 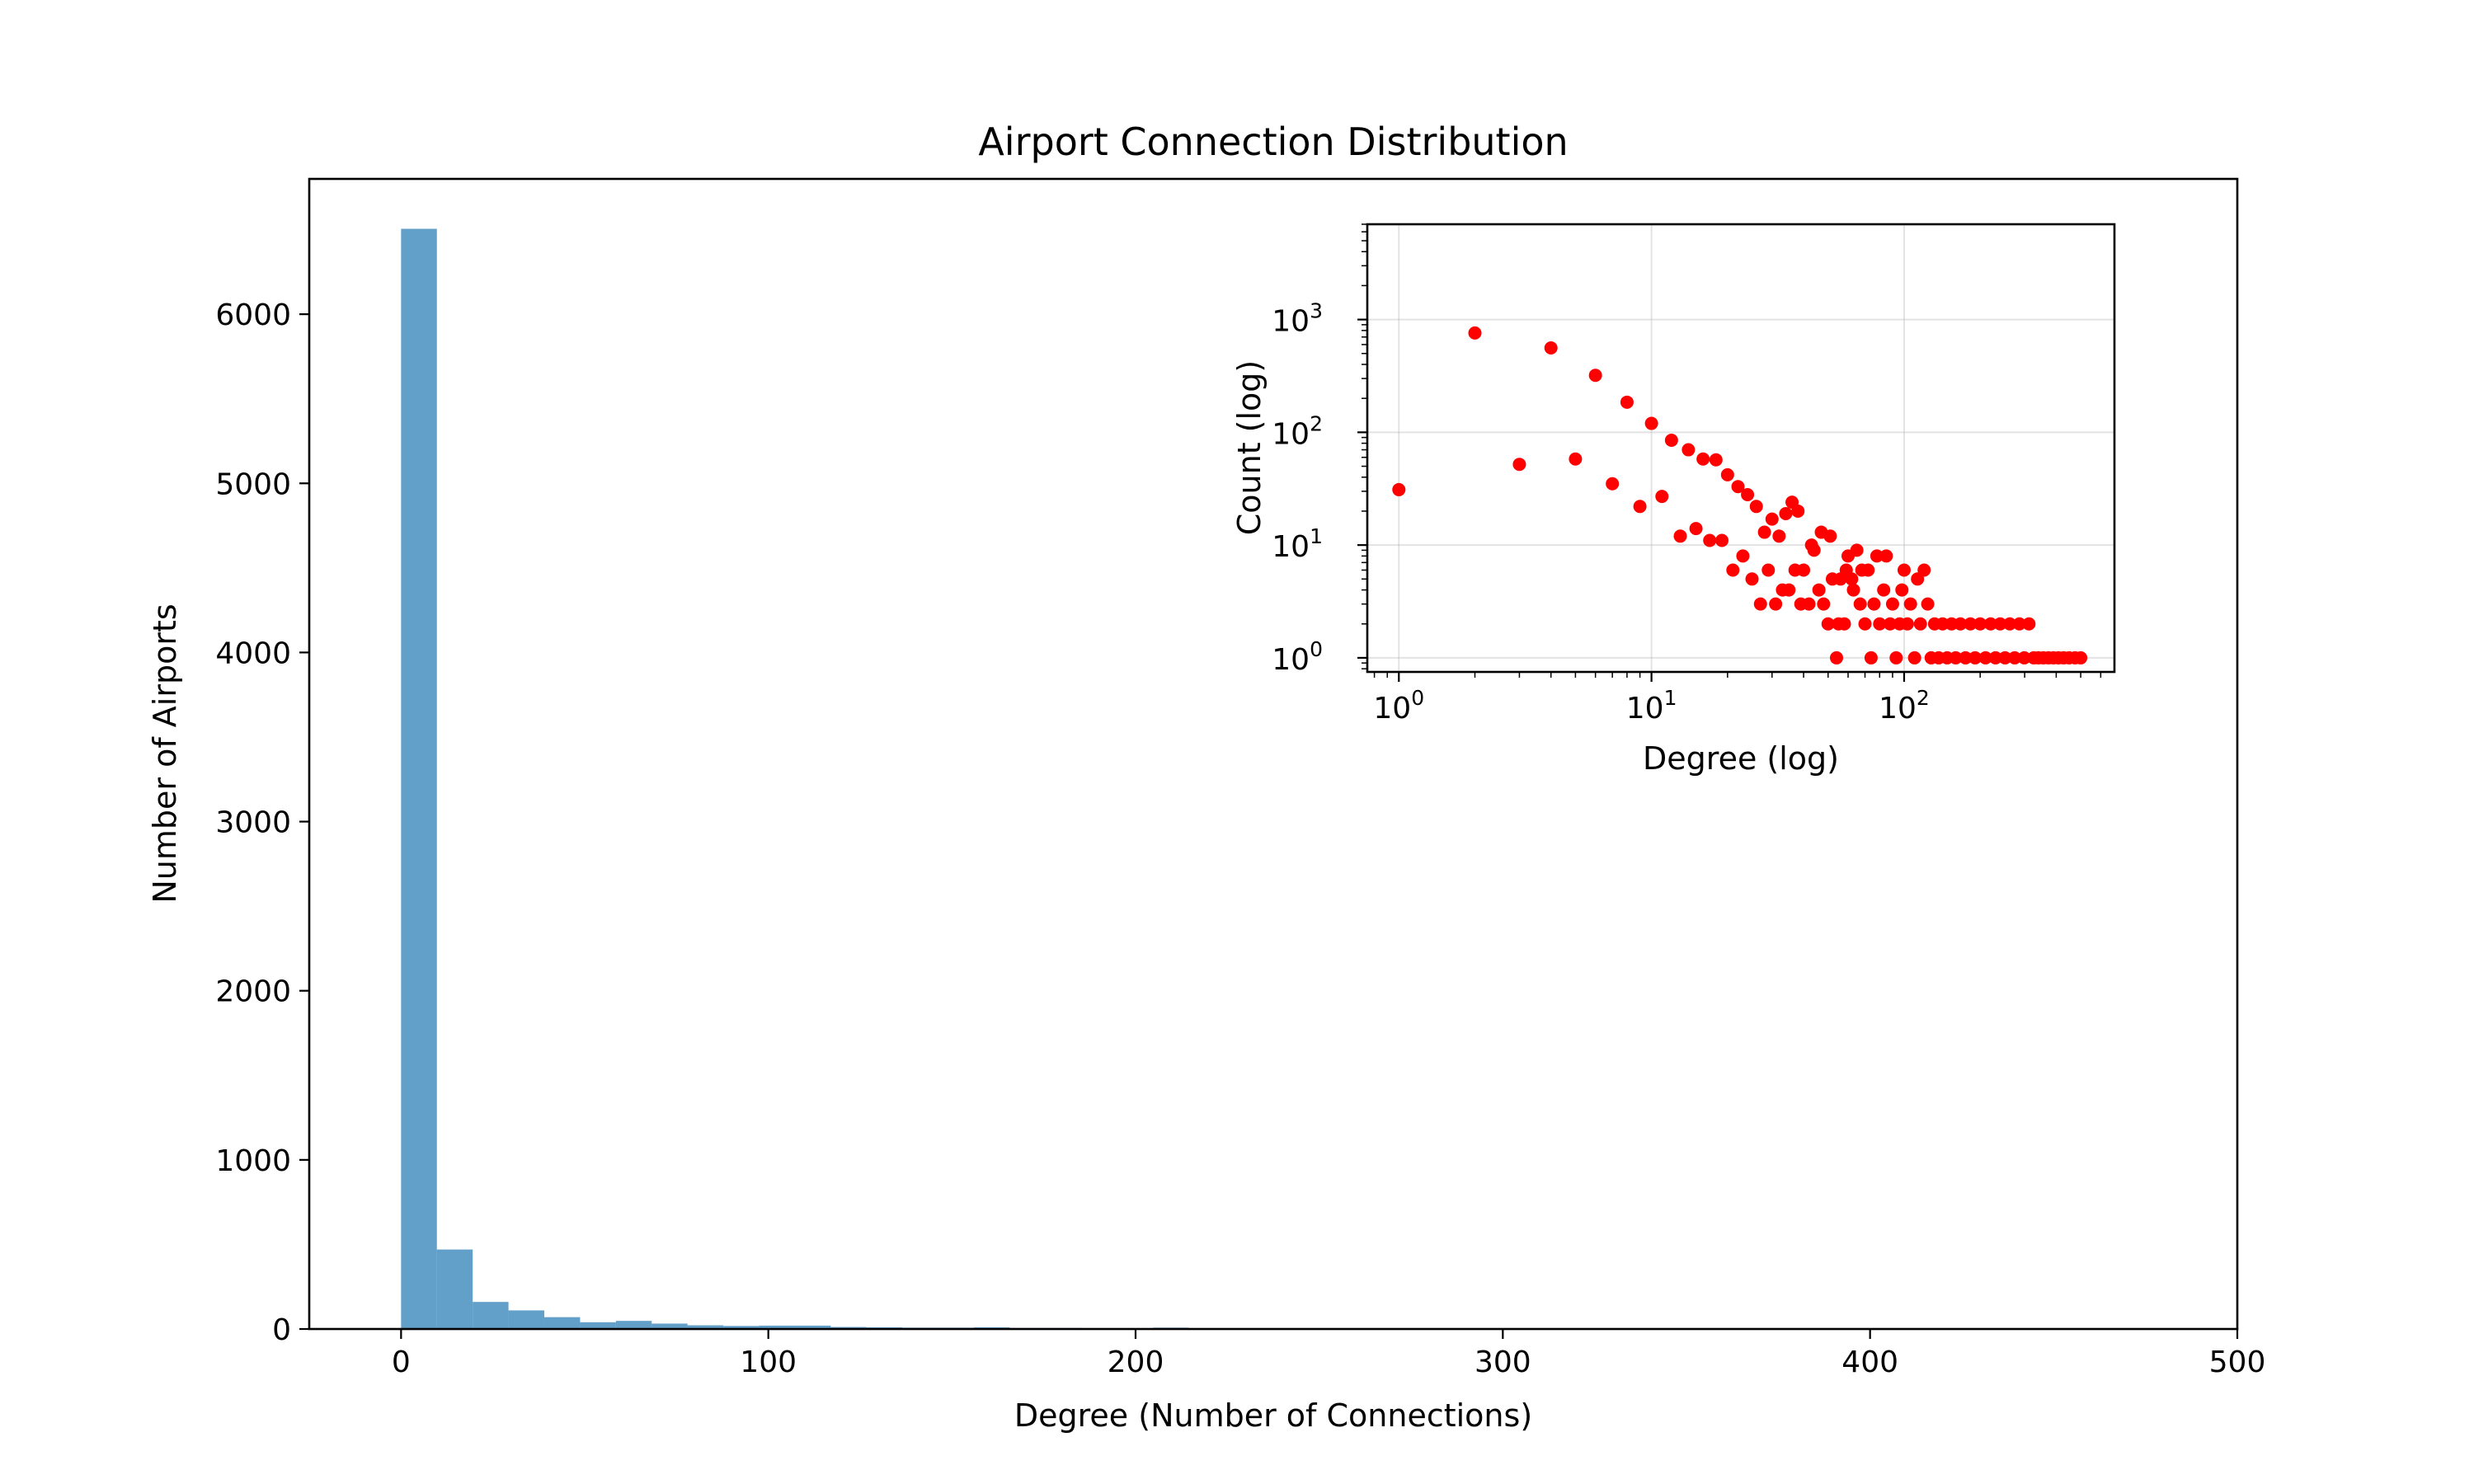 I want to click on y-tick-label: 2000, so click(x=253, y=992).